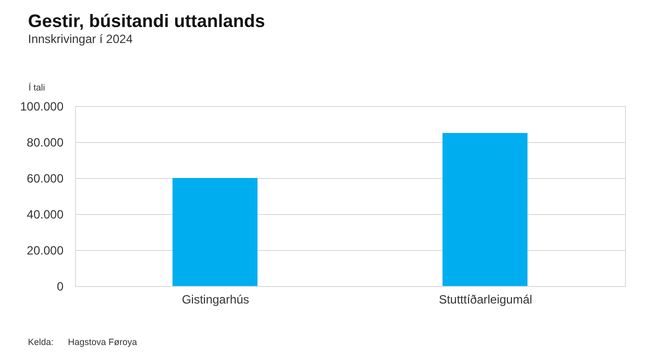  I want to click on y-tick-label: 80.000, so click(45, 143).